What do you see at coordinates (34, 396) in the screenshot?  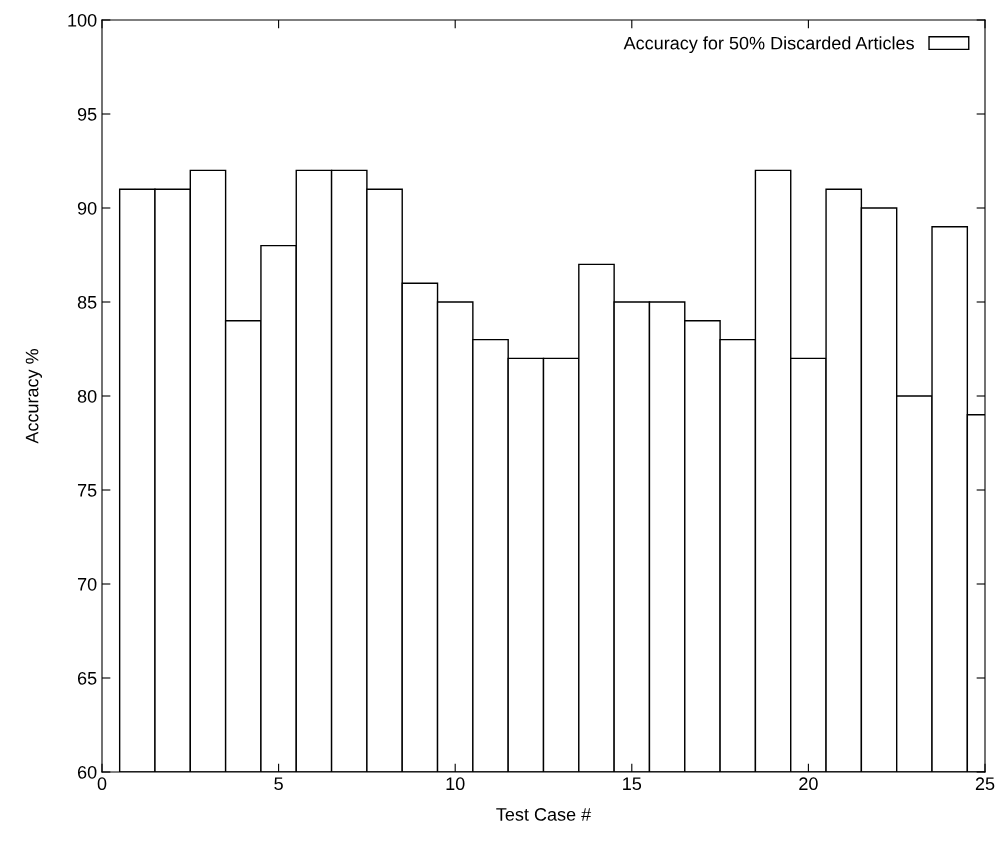 I see `y-axis-title: Accuracy %` at bounding box center [34, 396].